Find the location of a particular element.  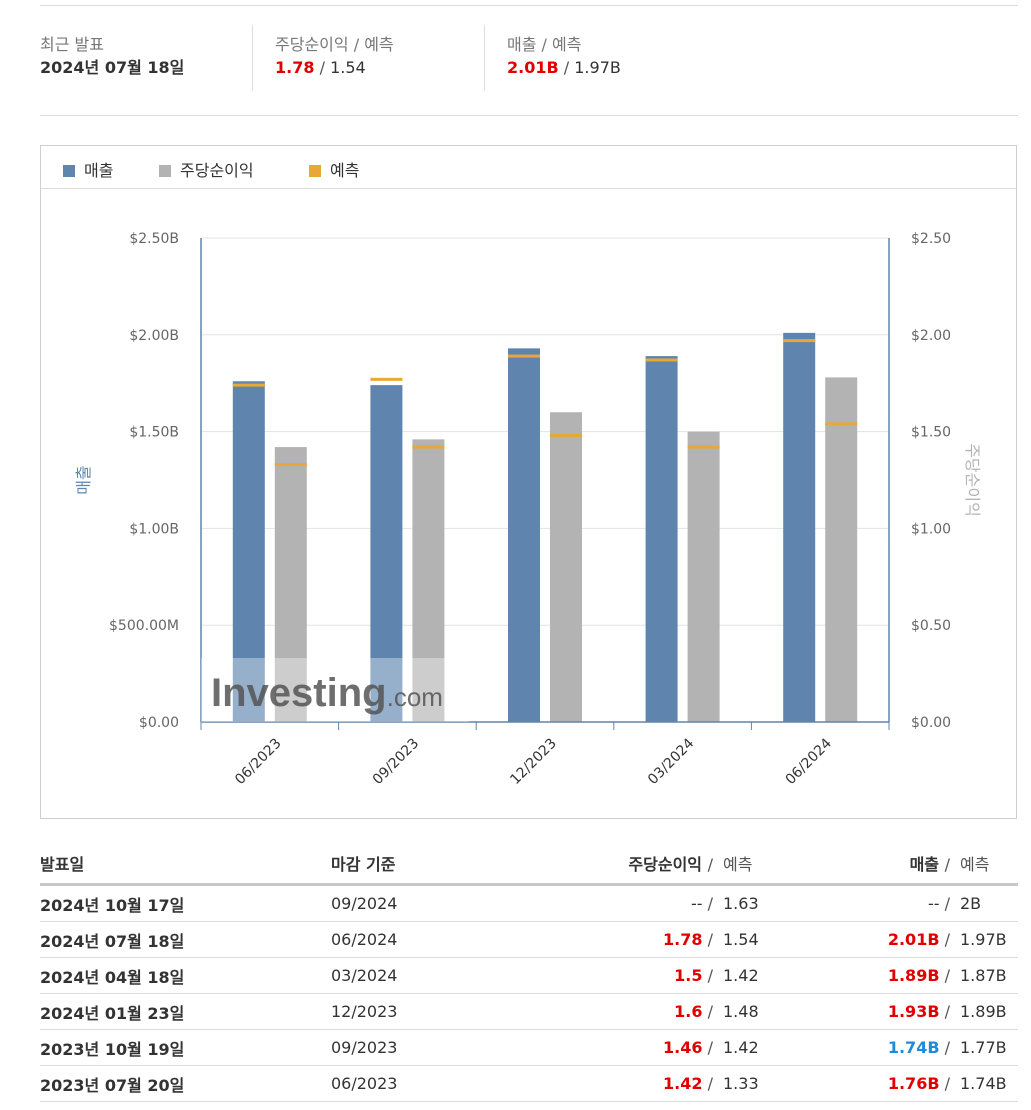

eps-label: 주당순이익 / 예측 is located at coordinates (334, 44).